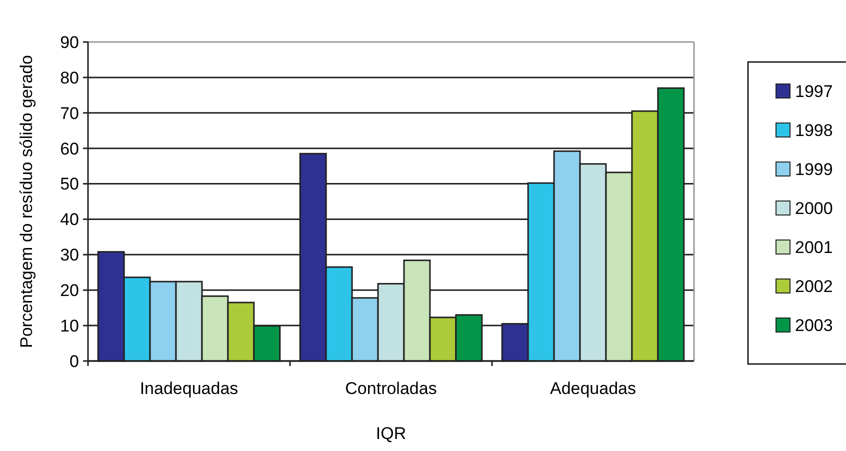 This screenshot has width=846, height=451. What do you see at coordinates (814, 286) in the screenshot?
I see `legend-label: 2002` at bounding box center [814, 286].